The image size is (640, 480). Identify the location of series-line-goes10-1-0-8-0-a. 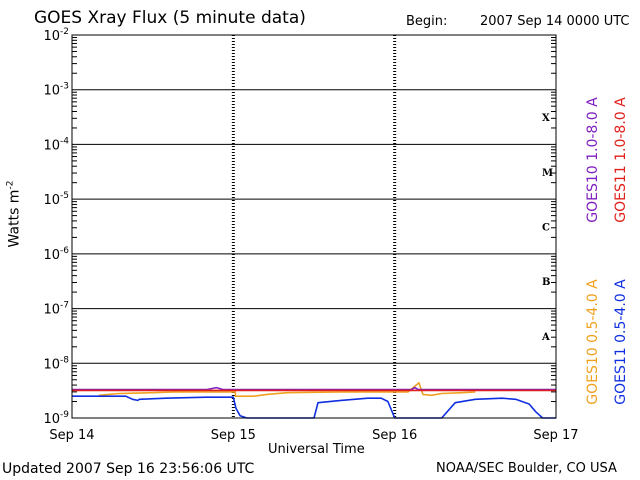
(314, 388).